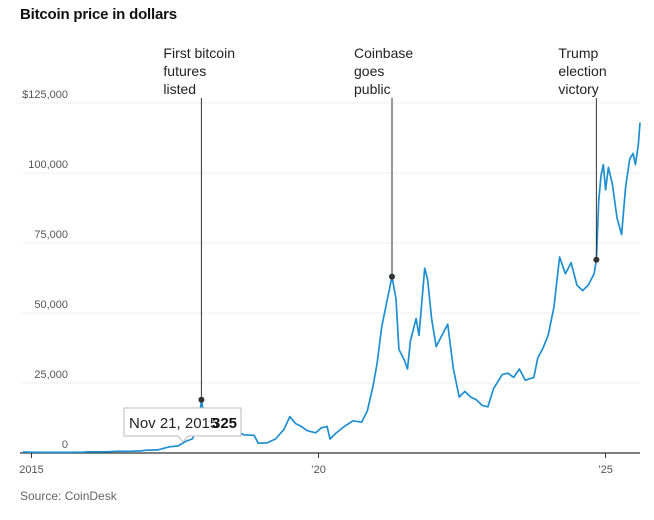  Describe the element at coordinates (98, 14) in the screenshot. I see `chart-title: Bitcoin price in dollars` at that location.